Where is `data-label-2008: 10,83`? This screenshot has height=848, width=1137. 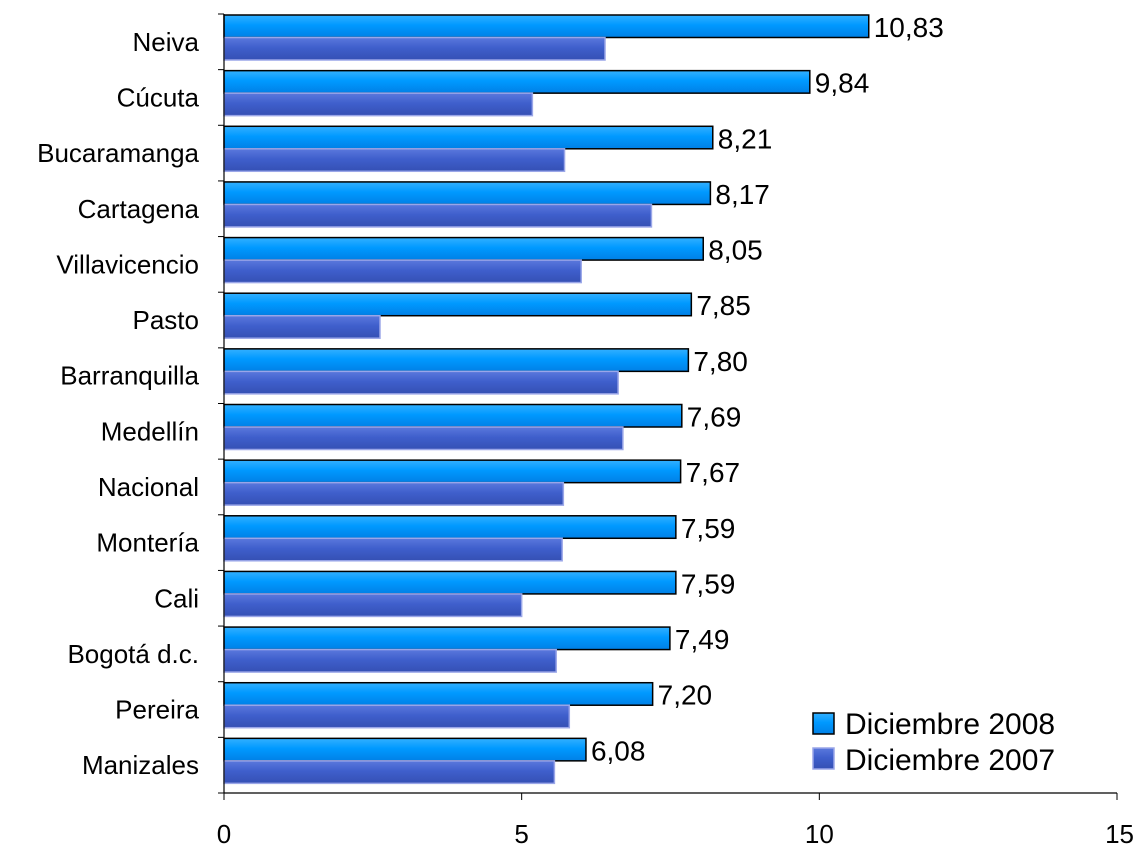
data-label-2008: 10,83 is located at coordinates (909, 27).